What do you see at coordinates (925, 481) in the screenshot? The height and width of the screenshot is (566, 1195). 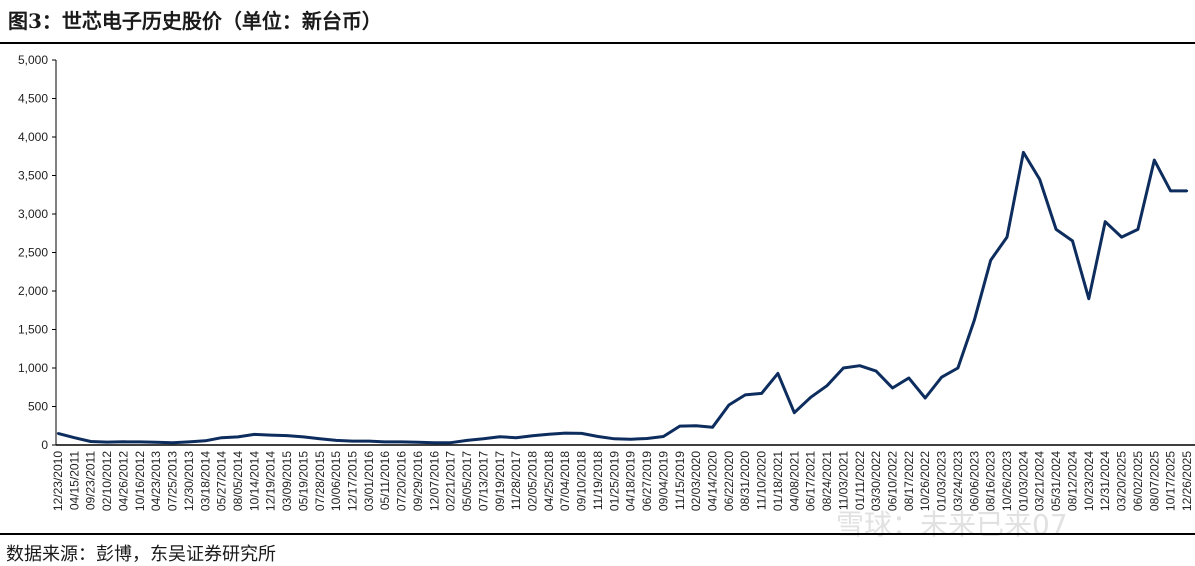 I see `x-tick-label: 10/26/2022` at bounding box center [925, 481].